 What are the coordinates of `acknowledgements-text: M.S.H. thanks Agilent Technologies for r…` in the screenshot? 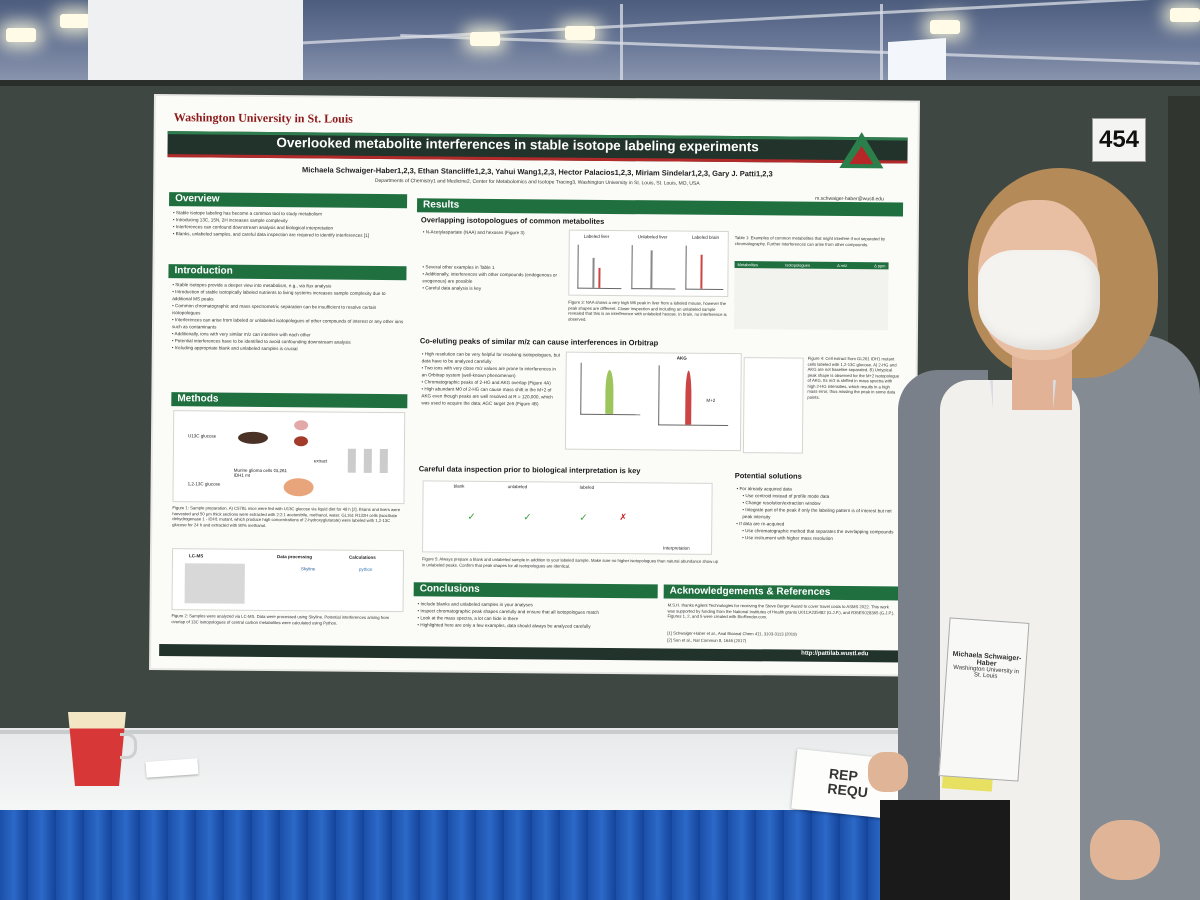 It's located at (781, 611).